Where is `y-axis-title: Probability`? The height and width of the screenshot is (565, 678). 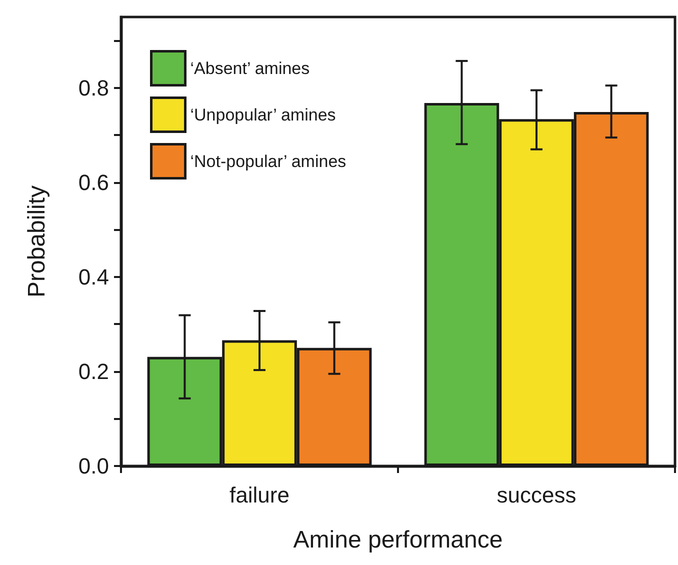
y-axis-title: Probability is located at coordinates (37, 241).